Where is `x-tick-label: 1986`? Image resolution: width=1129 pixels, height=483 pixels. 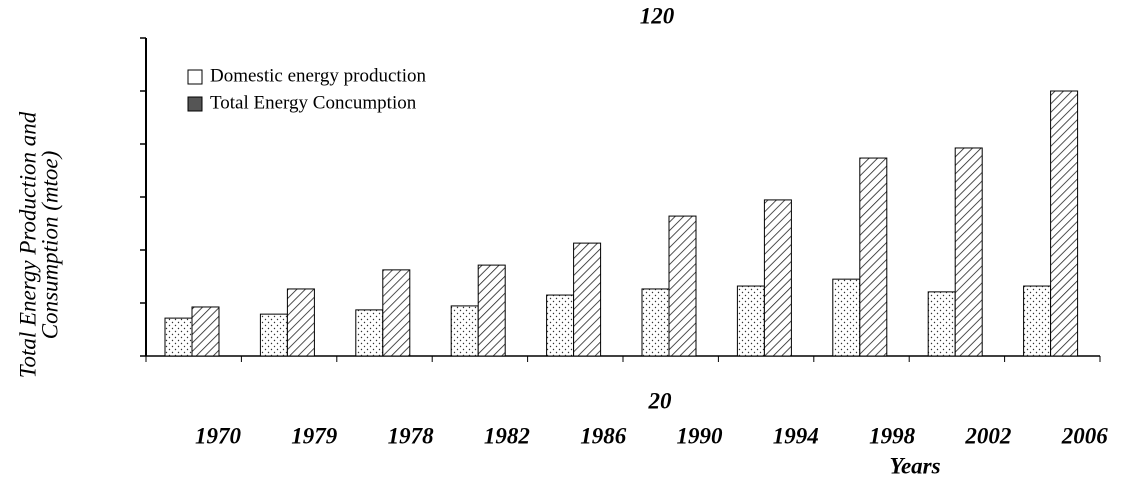 x-tick-label: 1986 is located at coordinates (603, 435).